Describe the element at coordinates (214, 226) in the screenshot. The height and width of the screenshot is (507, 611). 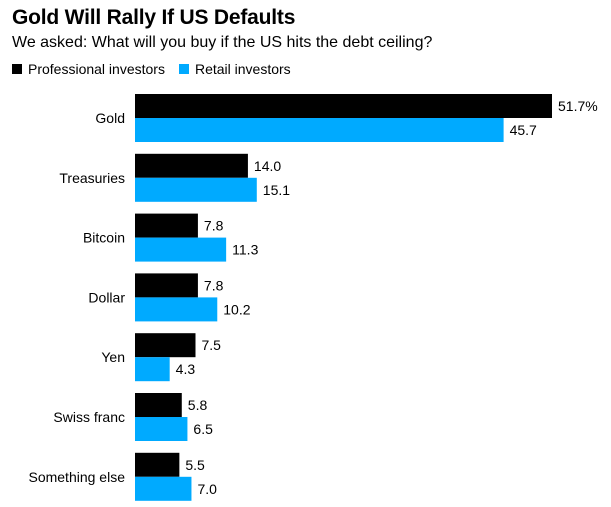
I see `data-label-professional-bitcoin: 7.8` at that location.